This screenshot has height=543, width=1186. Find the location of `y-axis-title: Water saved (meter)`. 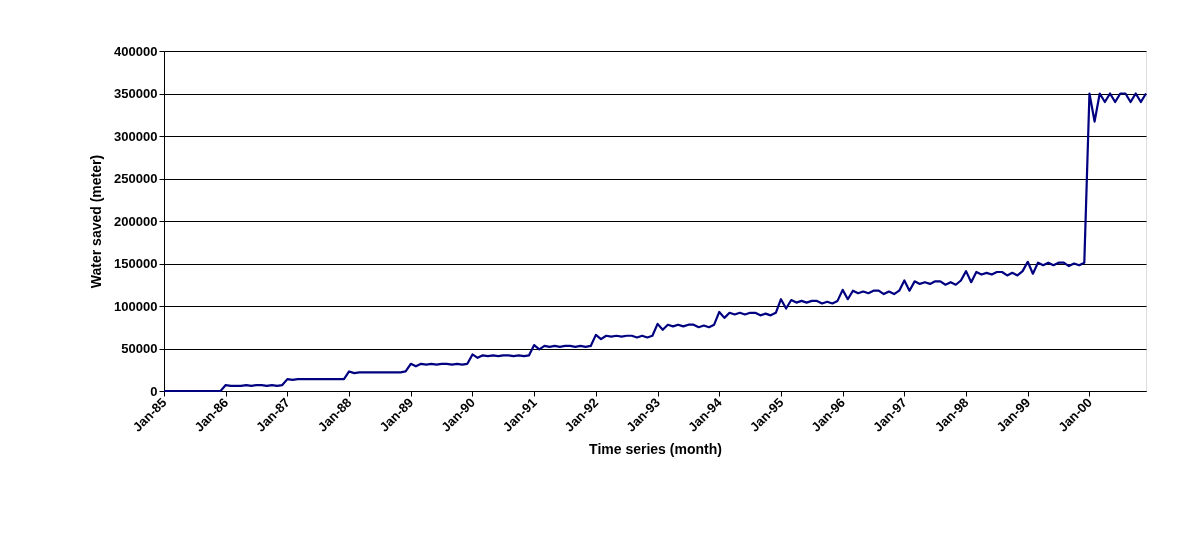

y-axis-title: Water saved (meter) is located at coordinates (96, 221).